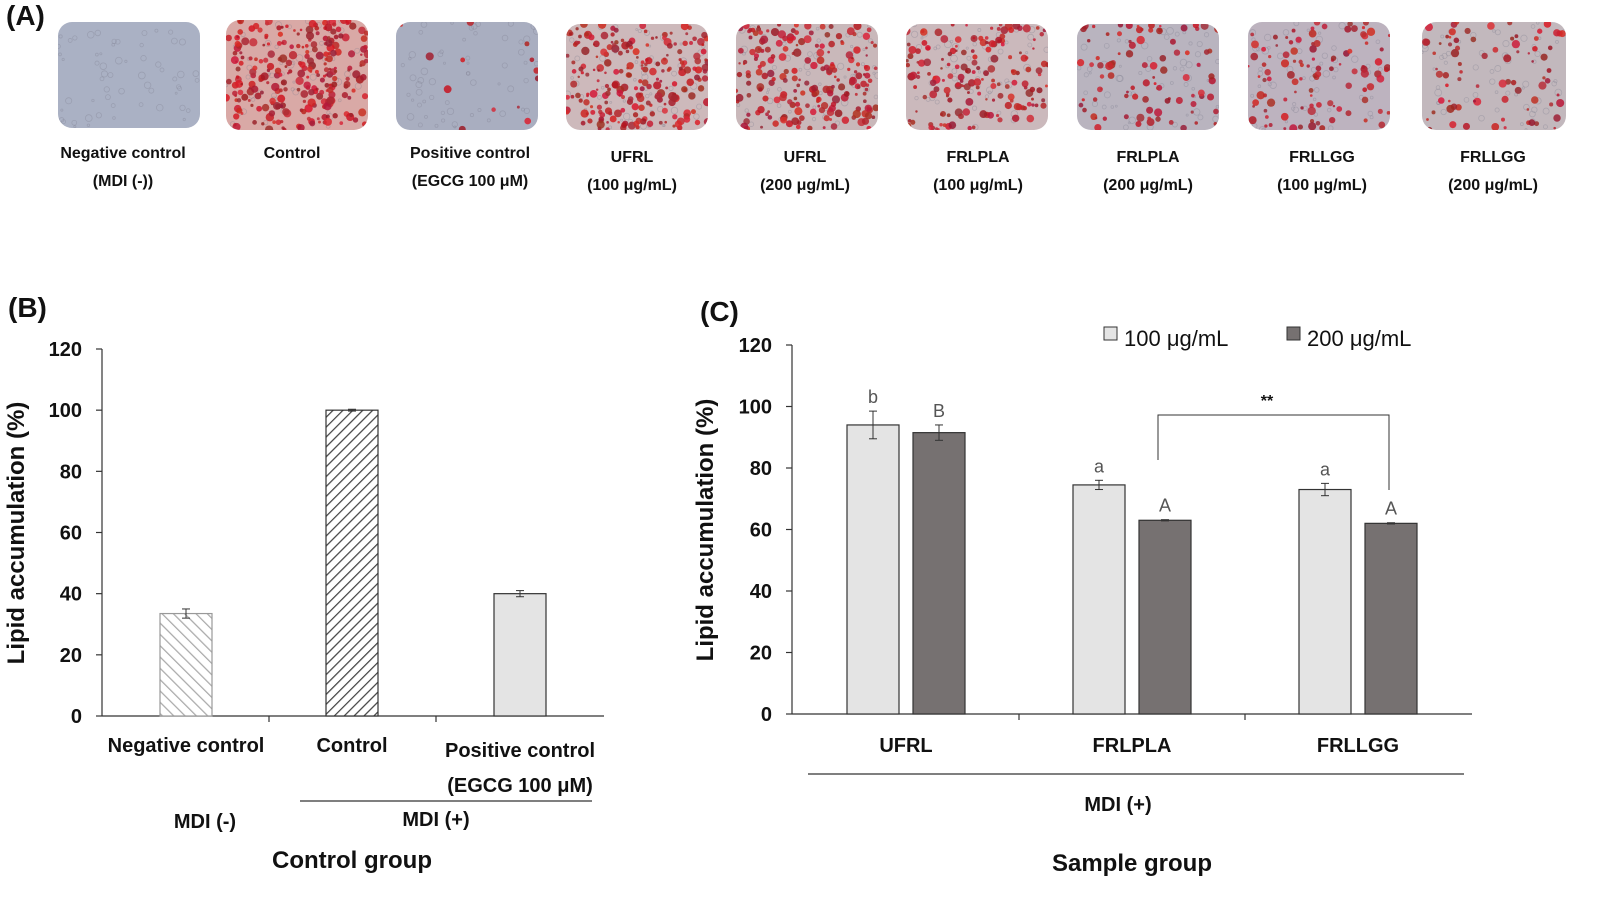 The image size is (1608, 902). Describe the element at coordinates (1148, 172) in the screenshot. I see `micrograph-caption: FRLPLA (200 μg/mL)` at that location.